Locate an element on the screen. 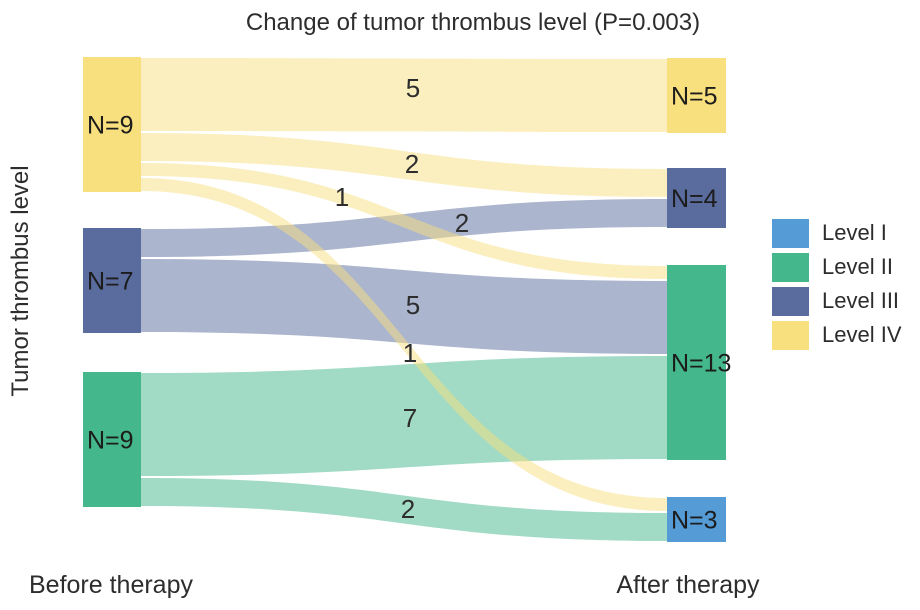 The height and width of the screenshot is (610, 920). legend-label: Level III is located at coordinates (861, 300).